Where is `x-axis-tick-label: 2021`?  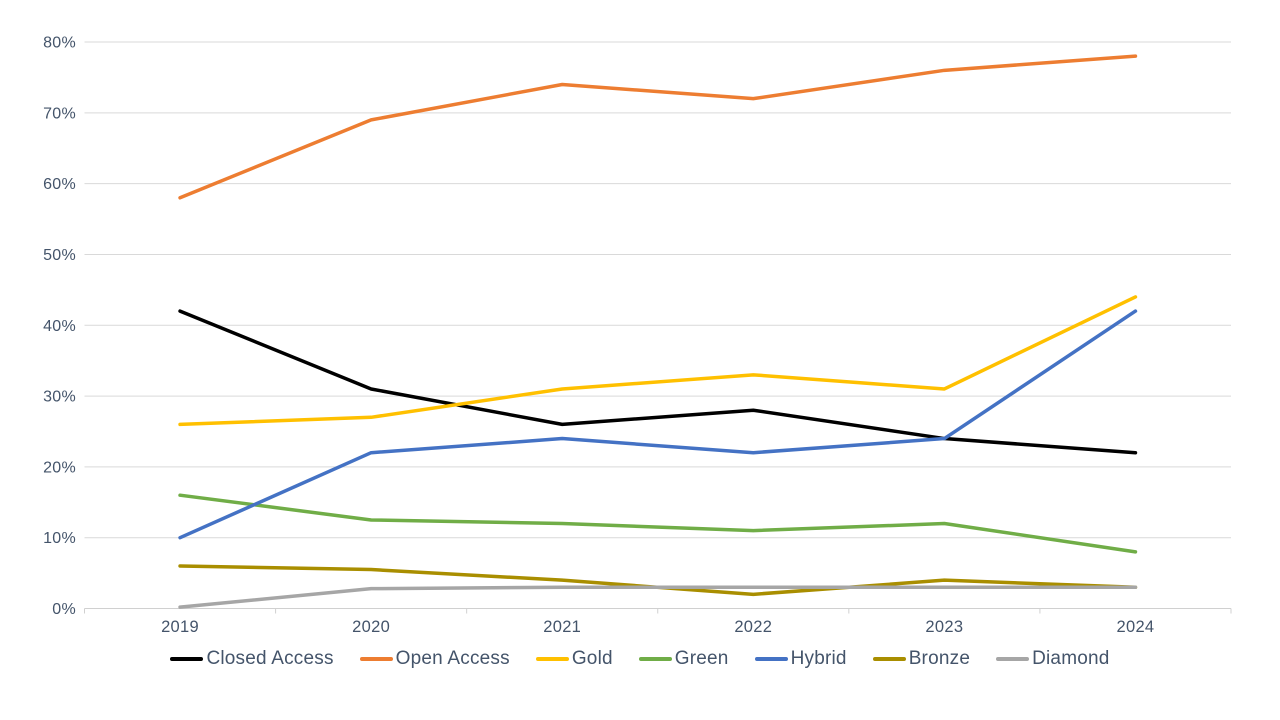 x-axis-tick-label: 2021 is located at coordinates (562, 627).